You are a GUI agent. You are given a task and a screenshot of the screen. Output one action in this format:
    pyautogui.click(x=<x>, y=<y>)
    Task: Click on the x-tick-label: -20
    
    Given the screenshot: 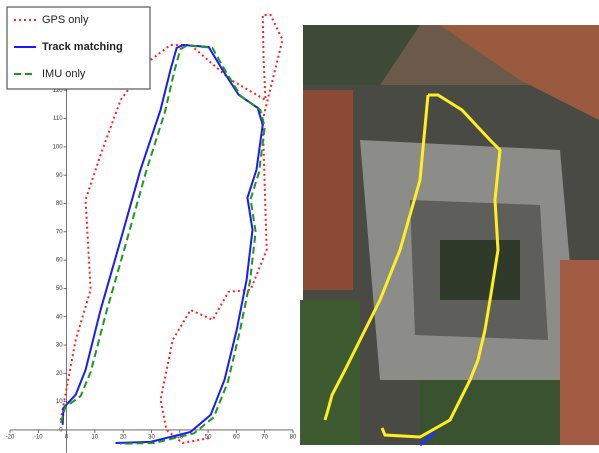 What is the action you would take?
    pyautogui.click(x=10, y=438)
    